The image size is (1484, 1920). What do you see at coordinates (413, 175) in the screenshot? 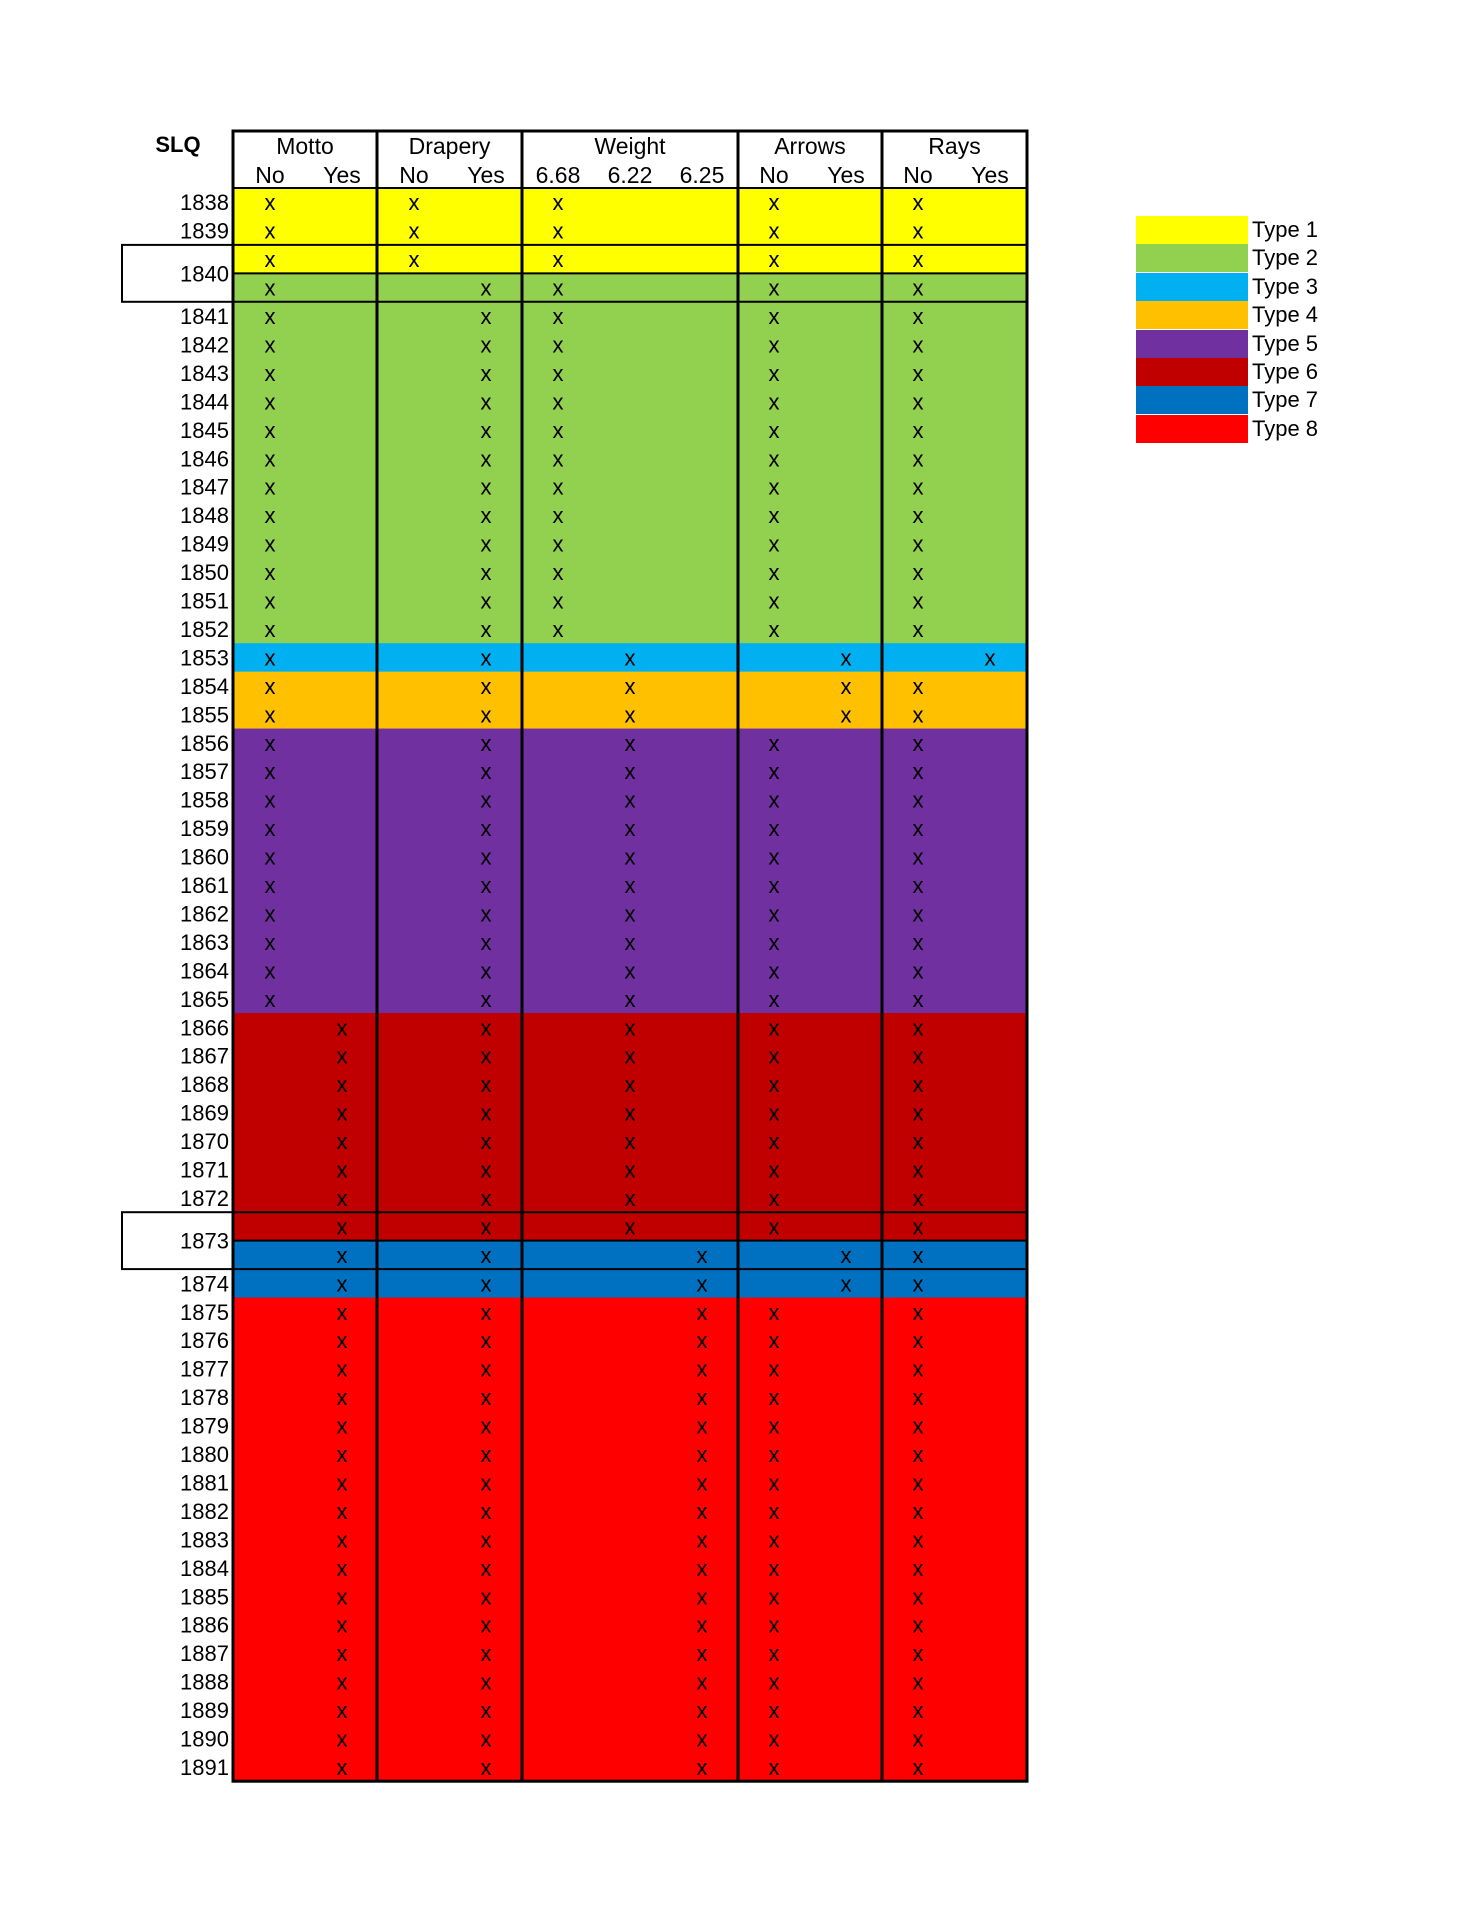
I see `subheader-drapery-no: No` at bounding box center [413, 175].